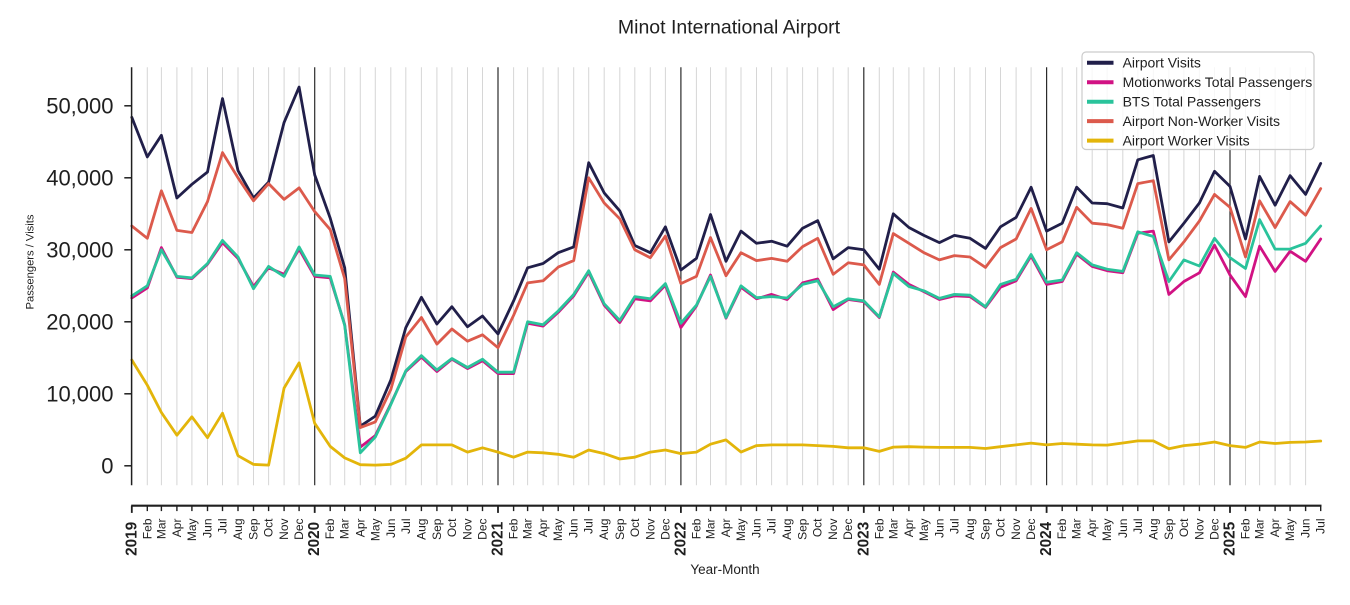 The image size is (1350, 605). Describe the element at coordinates (79, 393) in the screenshot. I see `svg-text: 10,000` at that location.